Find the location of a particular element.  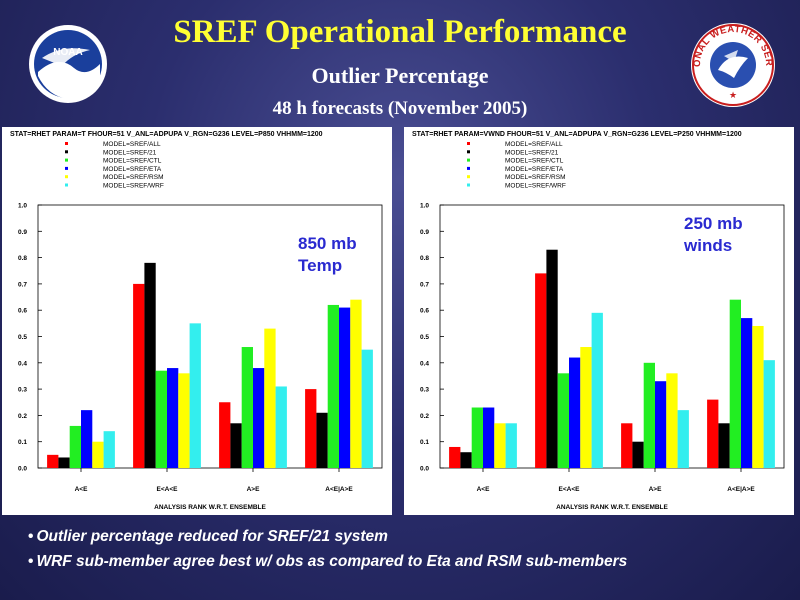

noaa-logo: NOAA is located at coordinates (68, 66).